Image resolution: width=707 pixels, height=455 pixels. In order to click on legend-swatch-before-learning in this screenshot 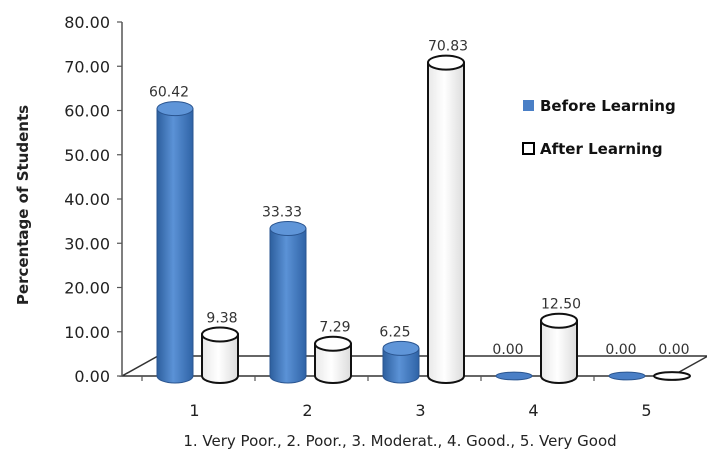, I will do `click(528, 105)`.